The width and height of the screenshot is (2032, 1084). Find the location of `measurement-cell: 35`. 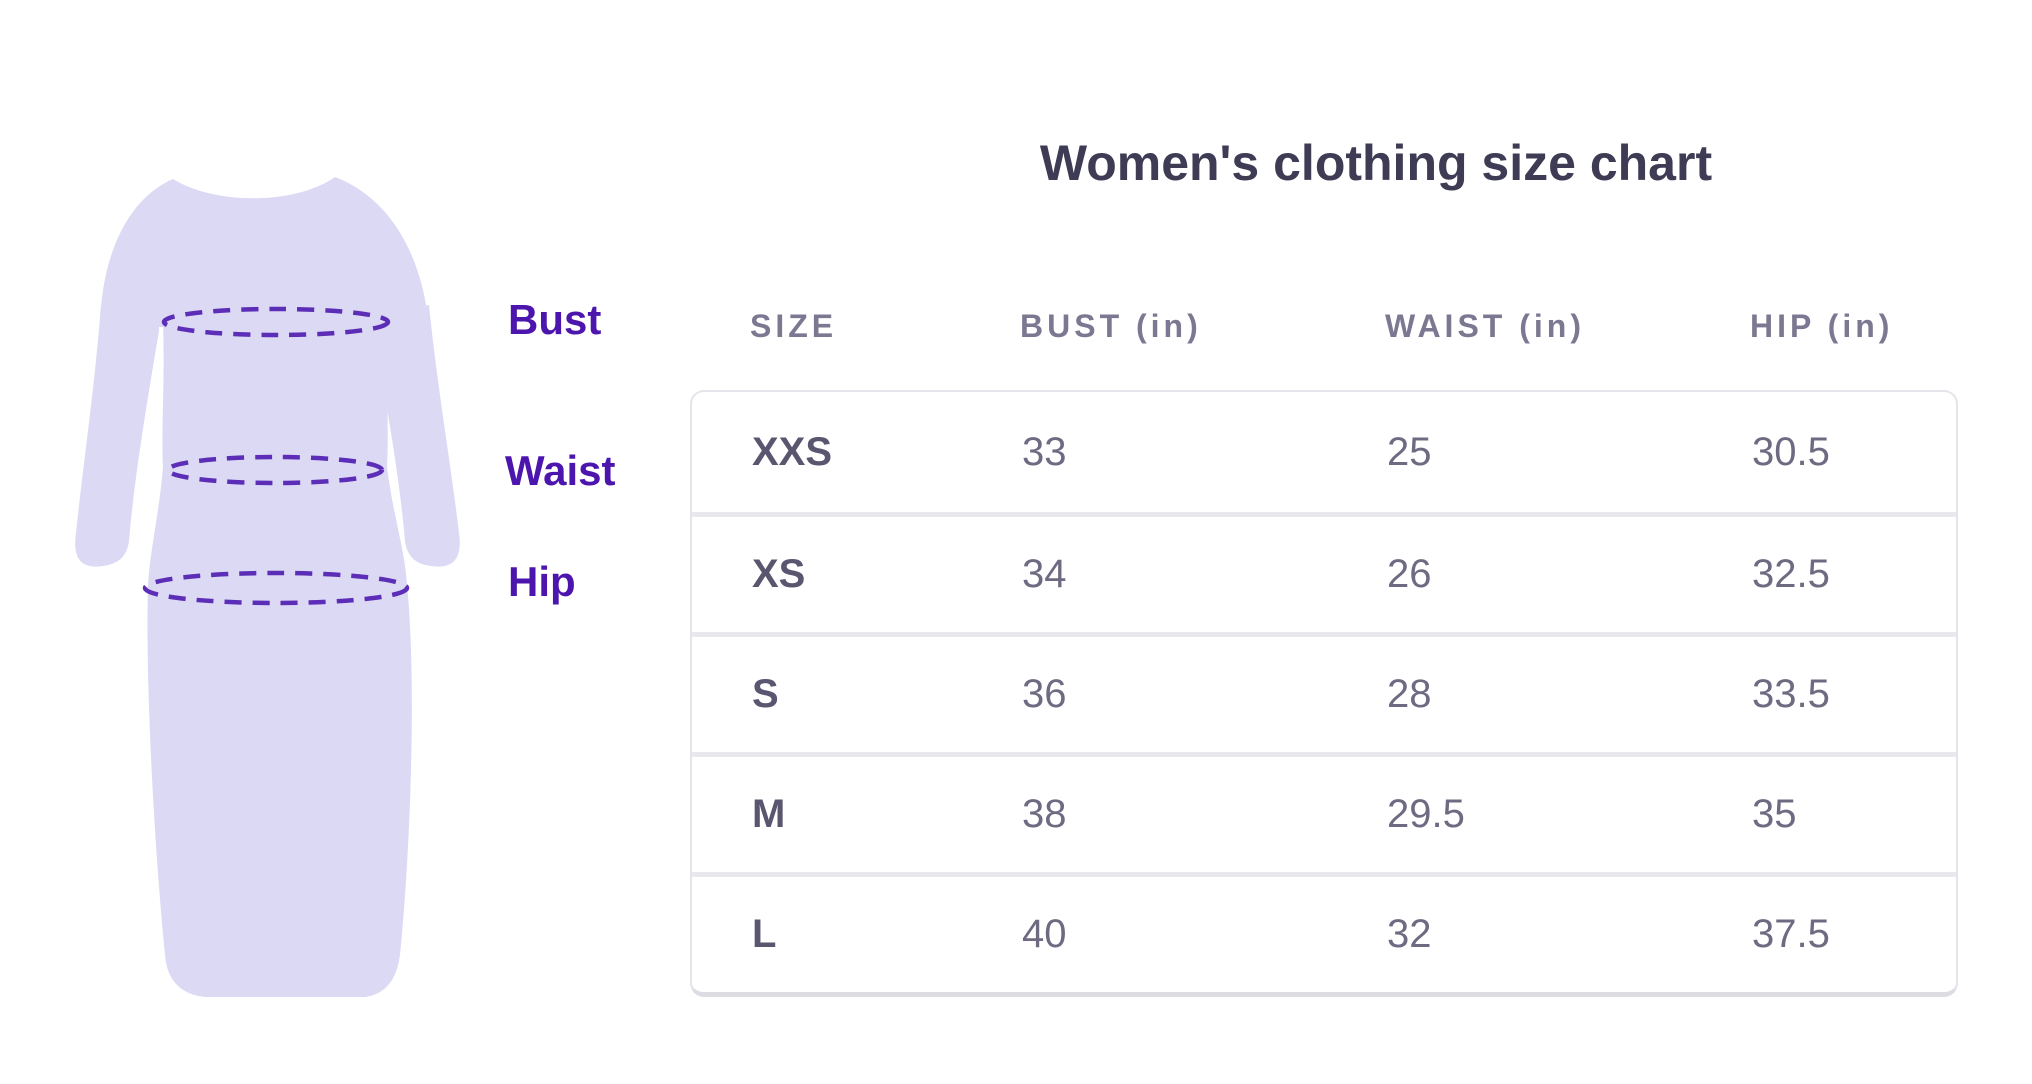

measurement-cell: 35 is located at coordinates (1774, 814).